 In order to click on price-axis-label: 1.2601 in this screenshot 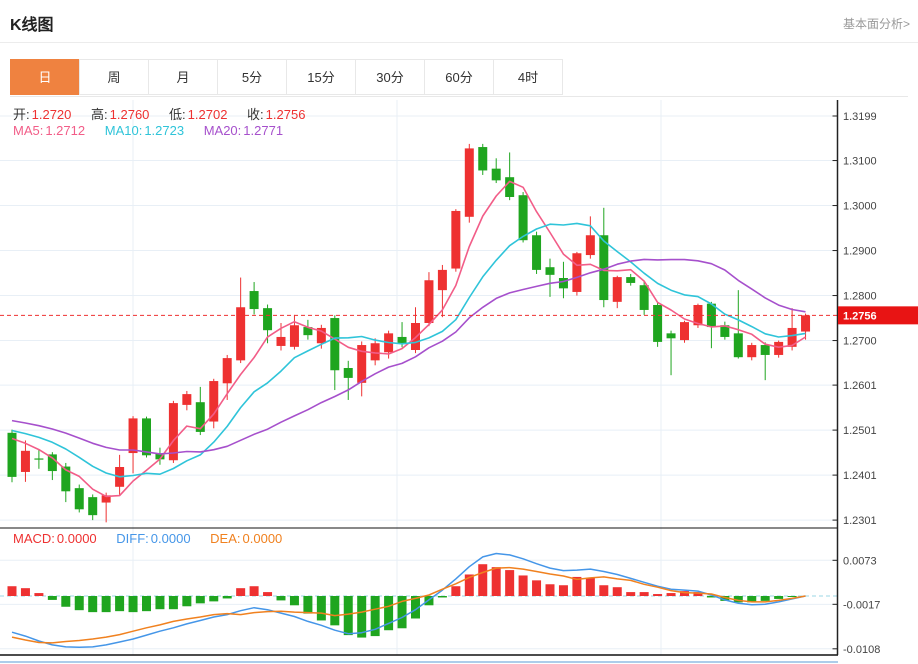, I will do `click(860, 386)`.